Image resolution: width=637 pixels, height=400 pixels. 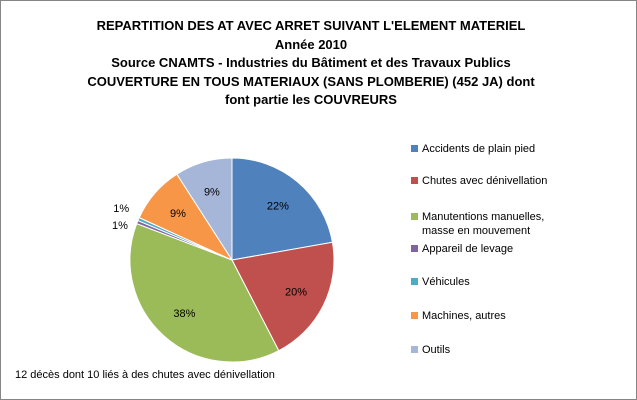 I want to click on legend-item-appareil-levage: Appareil de levage, so click(x=504, y=249).